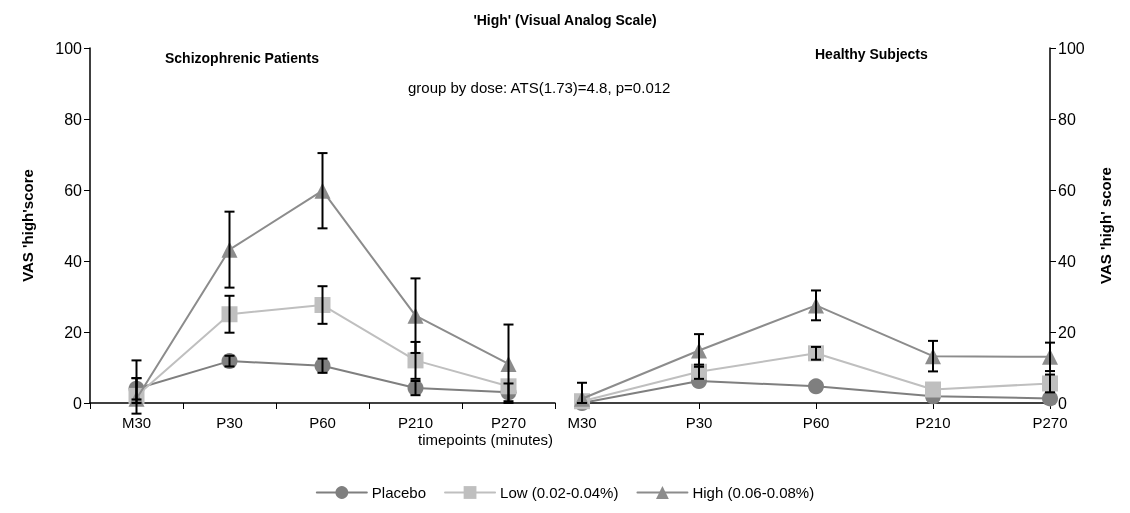 The height and width of the screenshot is (513, 1130). Describe the element at coordinates (753, 492) in the screenshot. I see `legend-label: High (0.06-0.08%)` at that location.